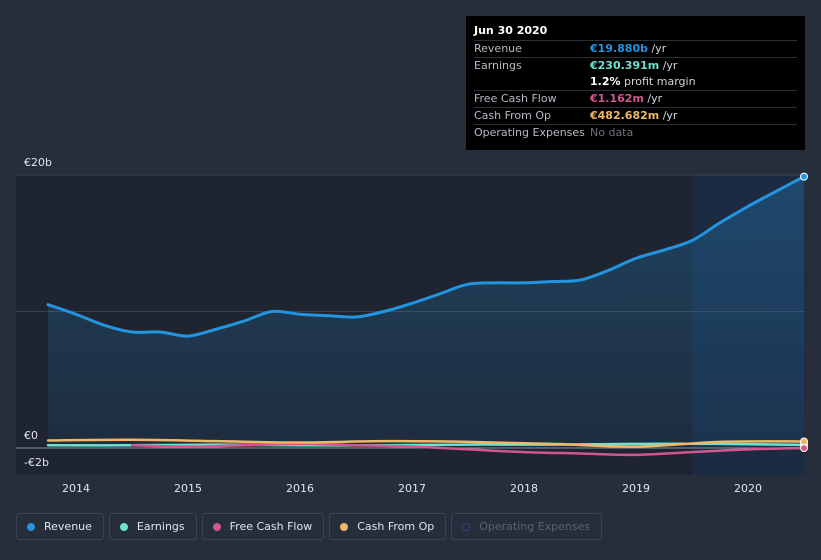 Image resolution: width=821 pixels, height=560 pixels. What do you see at coordinates (426, 443) in the screenshot?
I see `series-line-cash-from-op` at bounding box center [426, 443].